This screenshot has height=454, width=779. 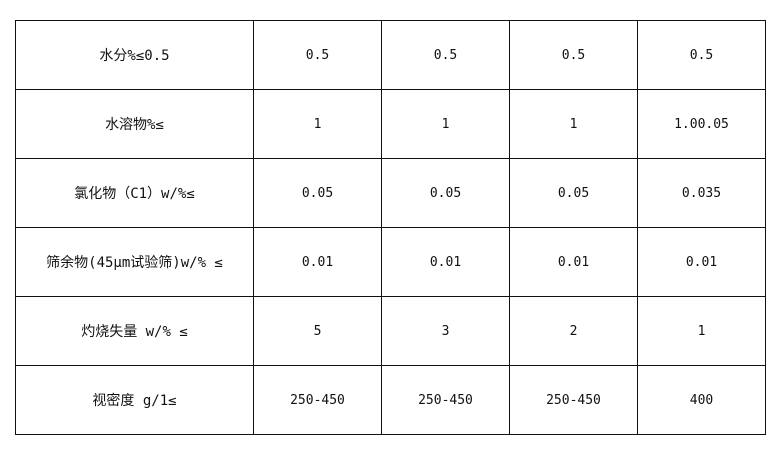 What do you see at coordinates (701, 193) in the screenshot?
I see `table-cell: 0.035` at bounding box center [701, 193].